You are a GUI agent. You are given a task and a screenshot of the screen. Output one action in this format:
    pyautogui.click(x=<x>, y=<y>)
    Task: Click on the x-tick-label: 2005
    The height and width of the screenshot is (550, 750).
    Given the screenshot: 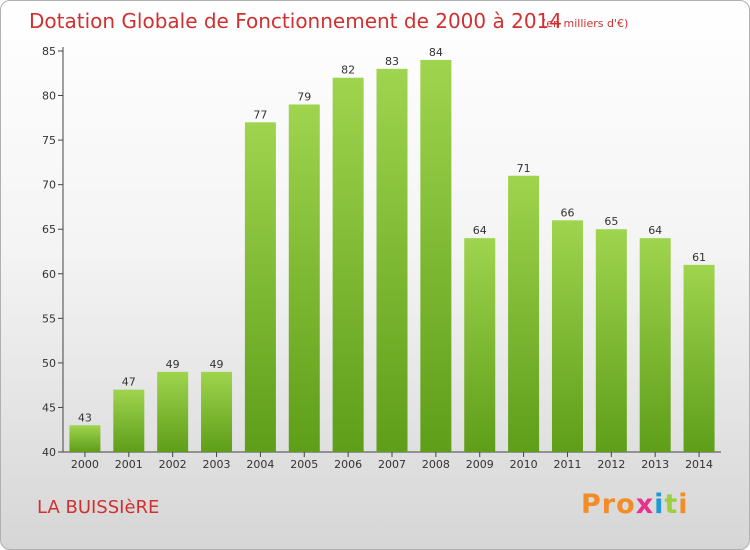 What is the action you would take?
    pyautogui.click(x=304, y=464)
    